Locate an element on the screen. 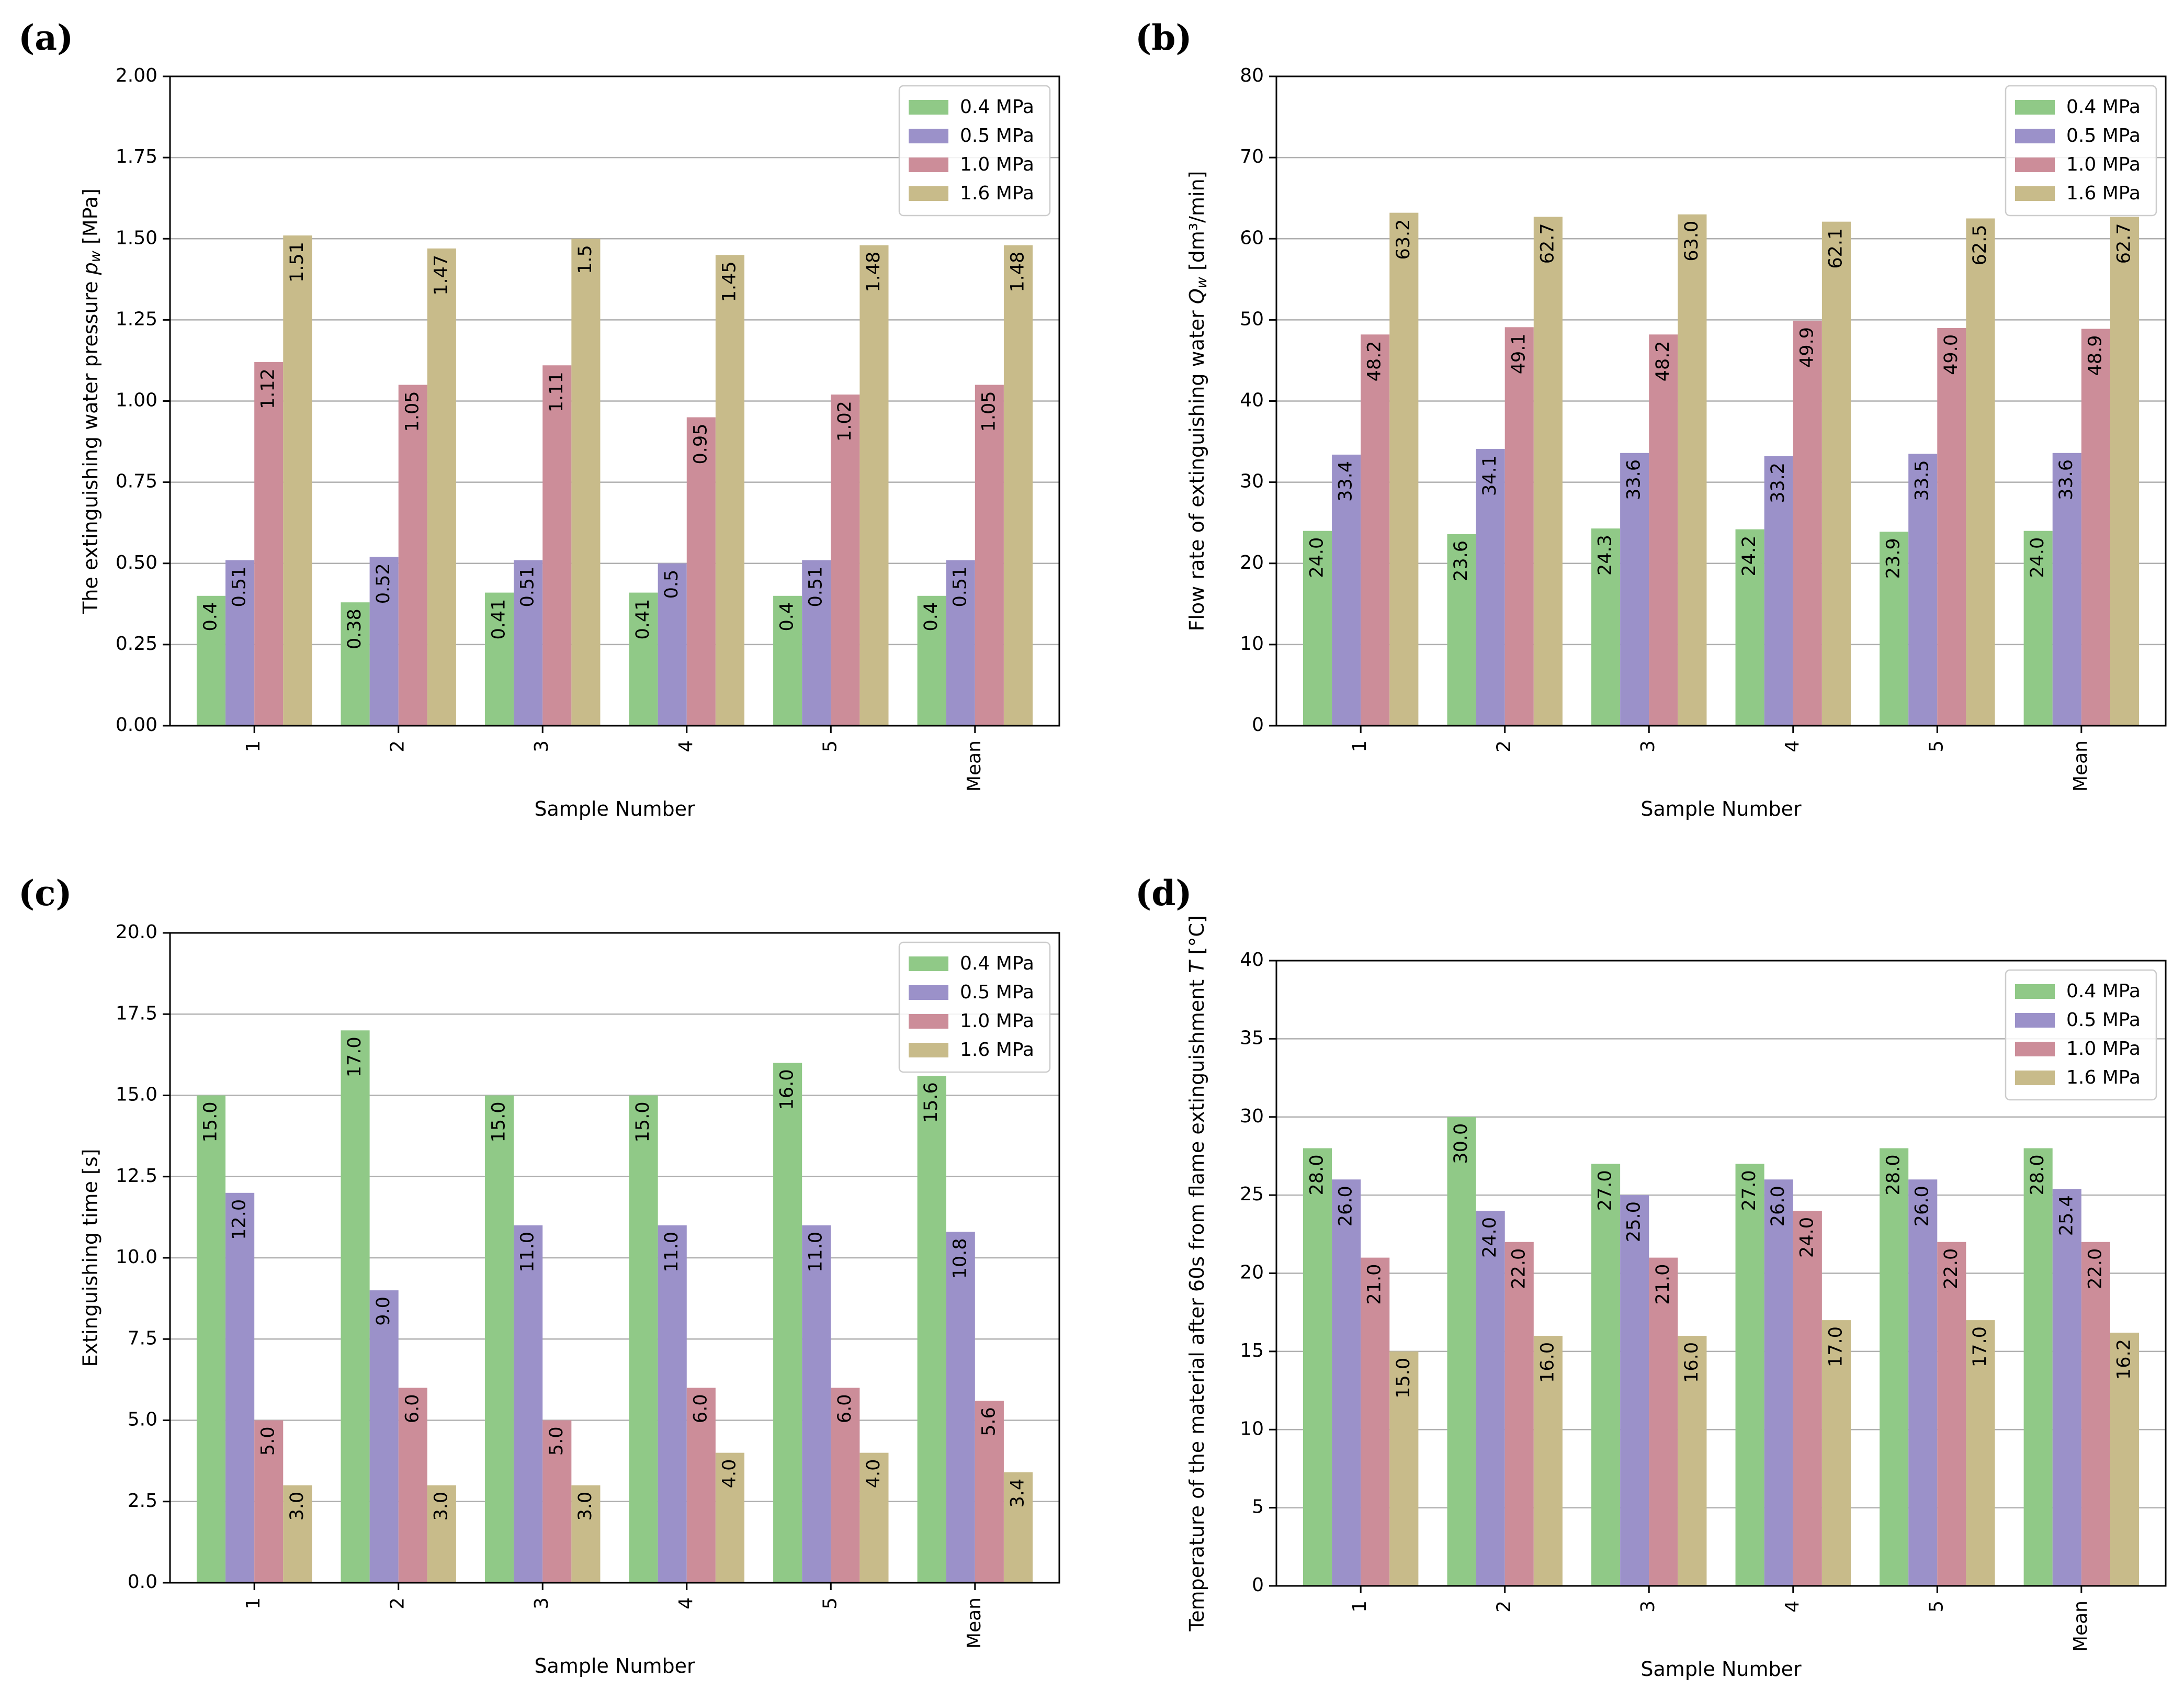 This screenshot has width=2184, height=1701. x-tick-label: Mean is located at coordinates (2080, 1626).